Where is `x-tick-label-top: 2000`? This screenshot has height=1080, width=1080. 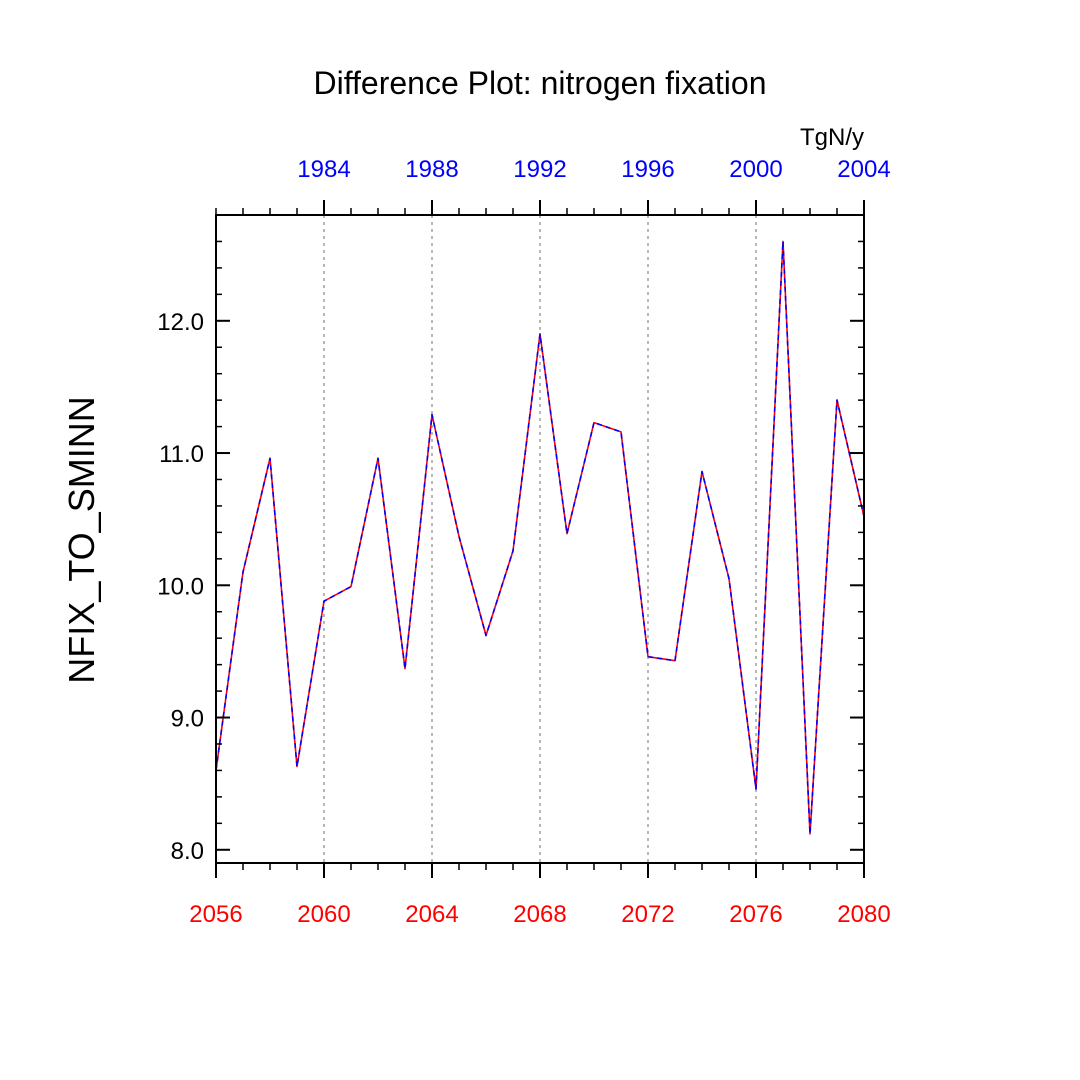
x-tick-label-top: 2000 is located at coordinates (755, 169).